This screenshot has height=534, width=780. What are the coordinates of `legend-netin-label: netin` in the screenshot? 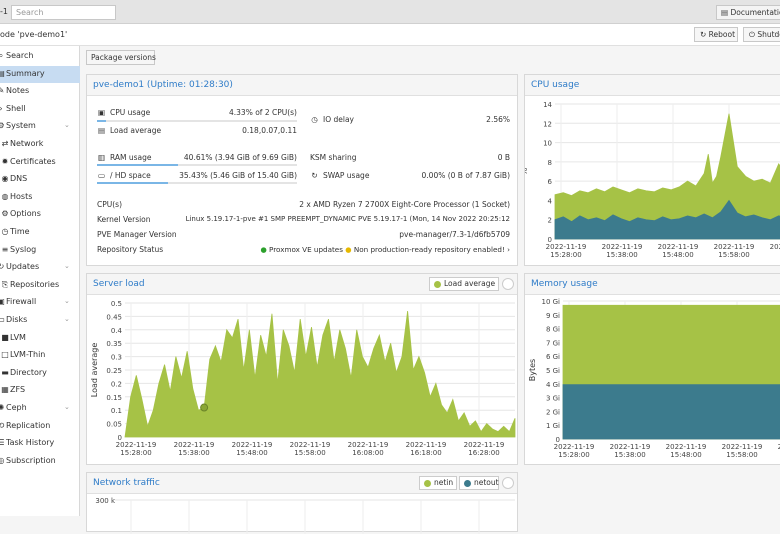 It's located at (444, 482).